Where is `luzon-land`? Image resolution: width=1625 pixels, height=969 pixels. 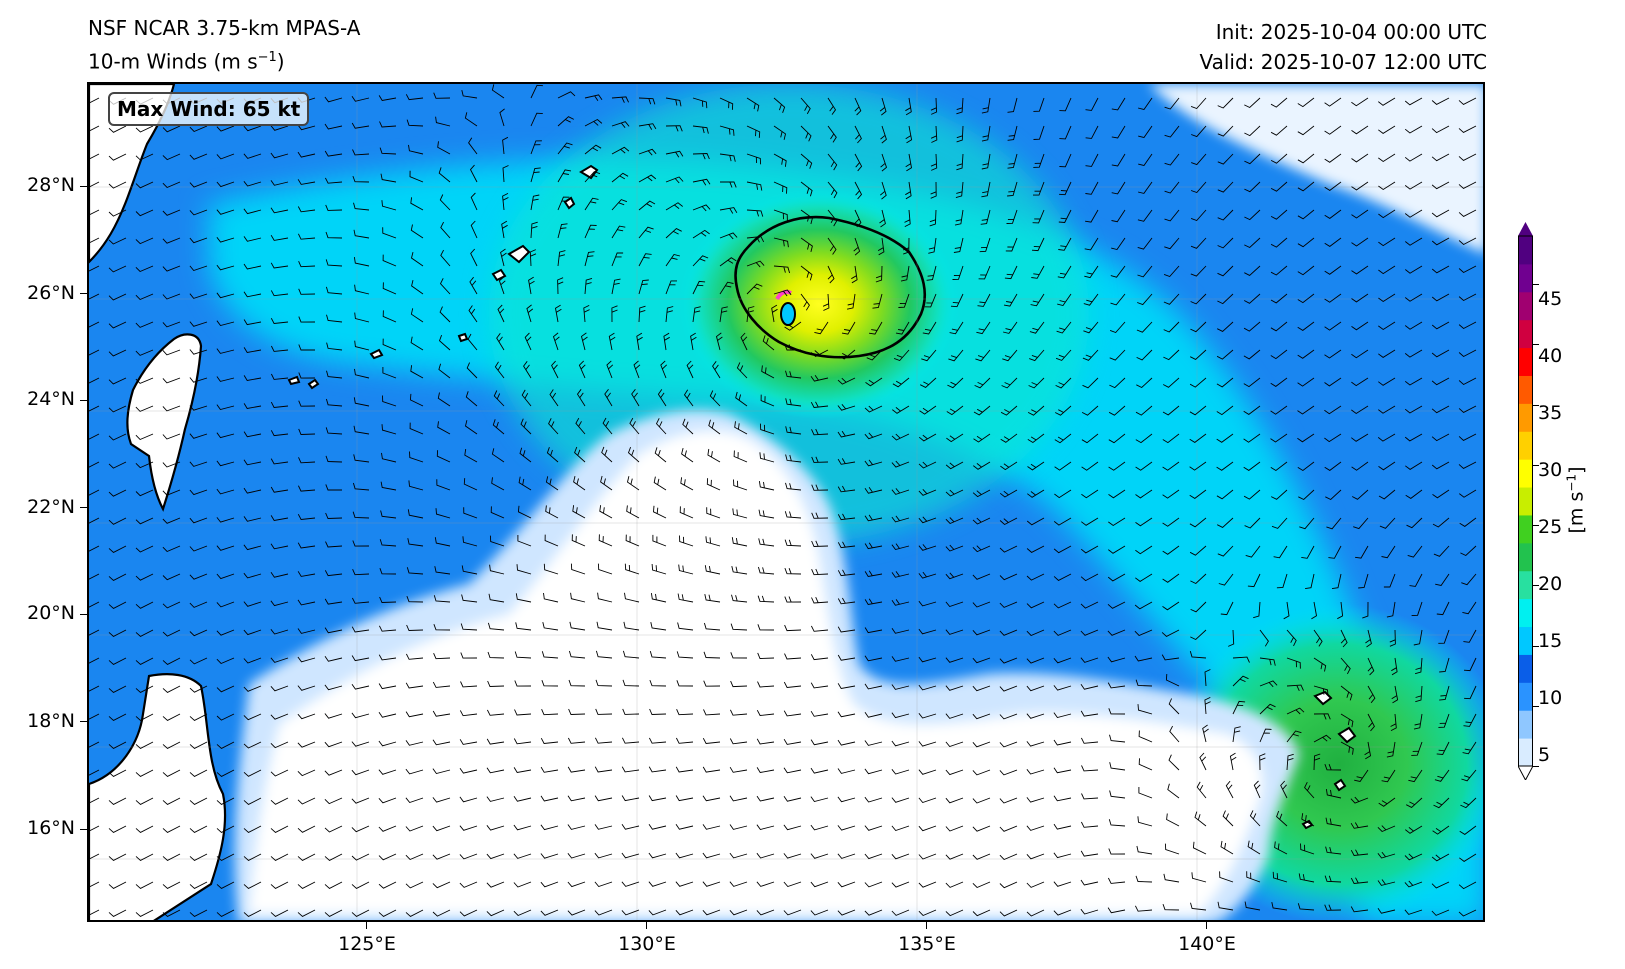 luzon-land is located at coordinates (158, 796).